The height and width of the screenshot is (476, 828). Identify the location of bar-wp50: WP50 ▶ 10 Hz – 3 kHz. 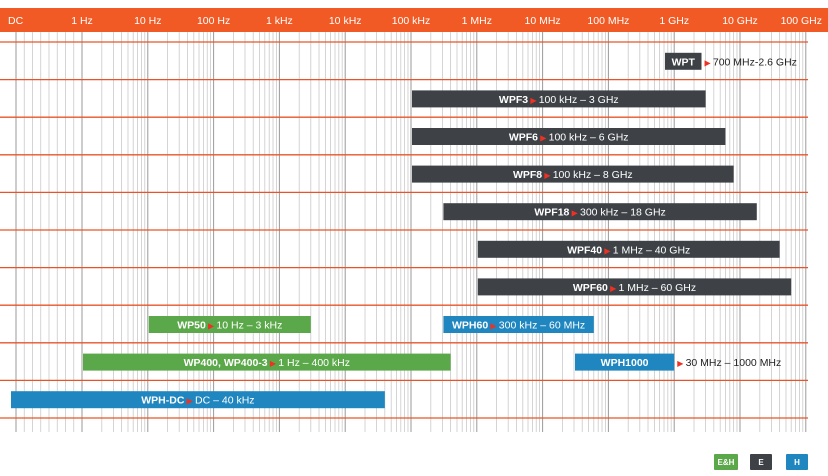
(229, 324).